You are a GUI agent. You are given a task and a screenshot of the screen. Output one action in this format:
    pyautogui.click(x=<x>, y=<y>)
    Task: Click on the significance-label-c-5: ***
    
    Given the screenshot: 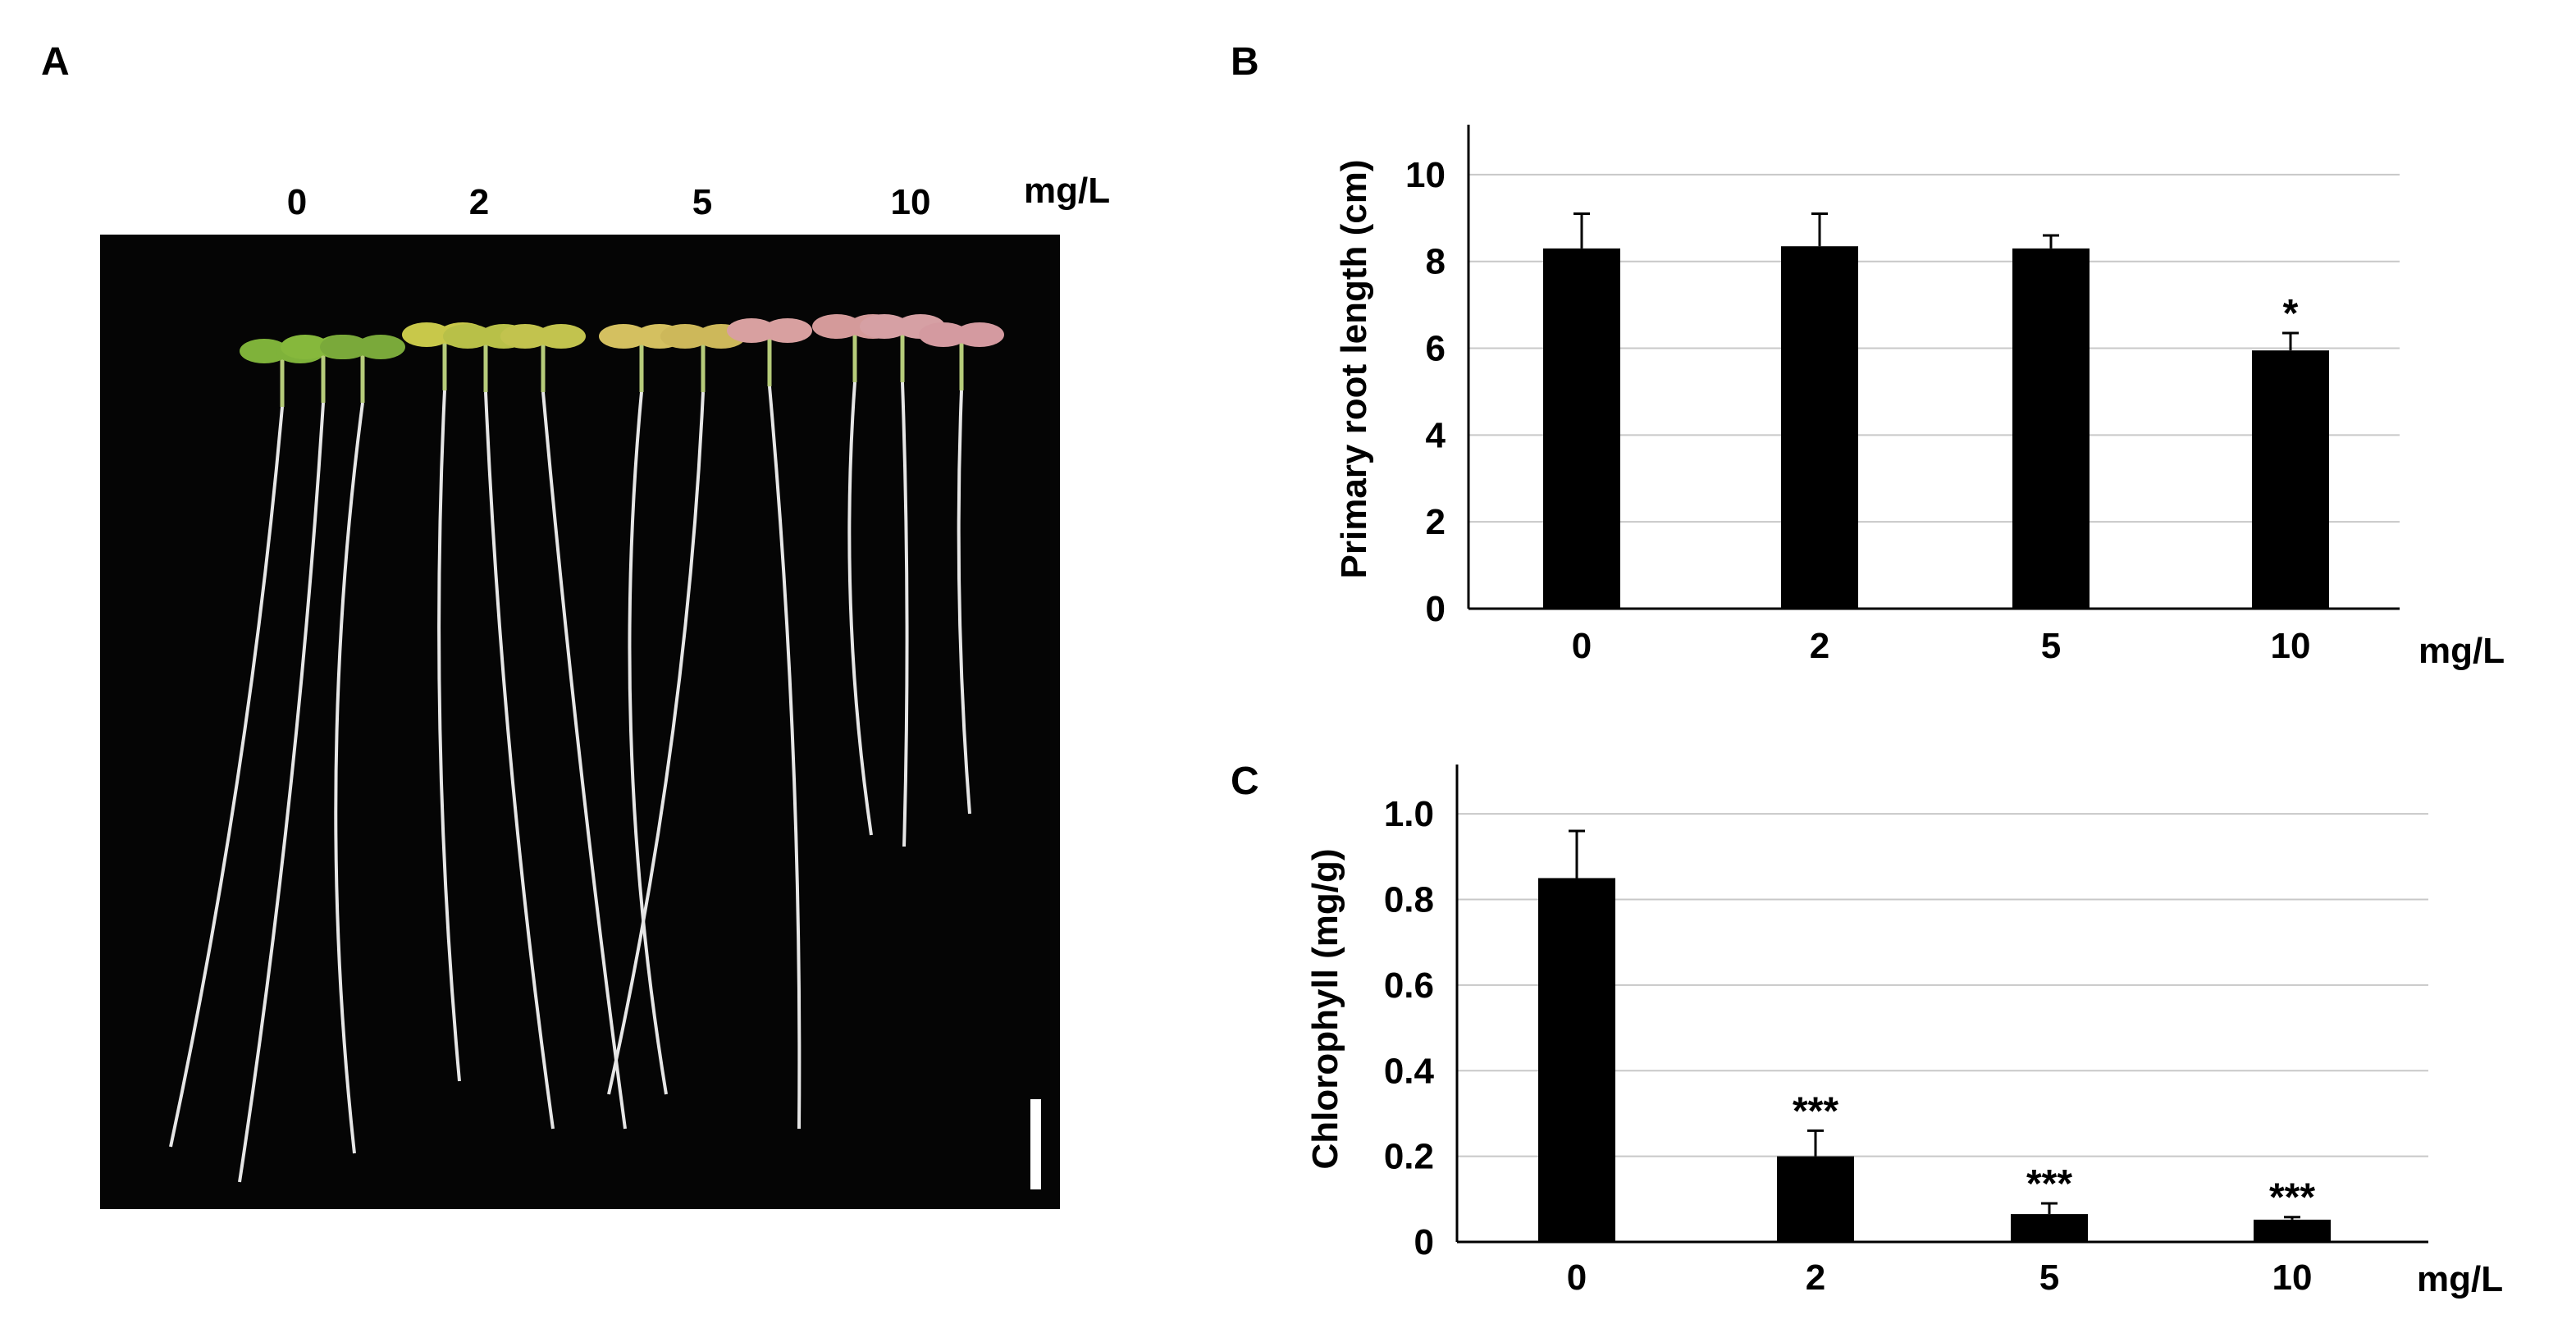 What is the action you would take?
    pyautogui.click(x=2049, y=1184)
    